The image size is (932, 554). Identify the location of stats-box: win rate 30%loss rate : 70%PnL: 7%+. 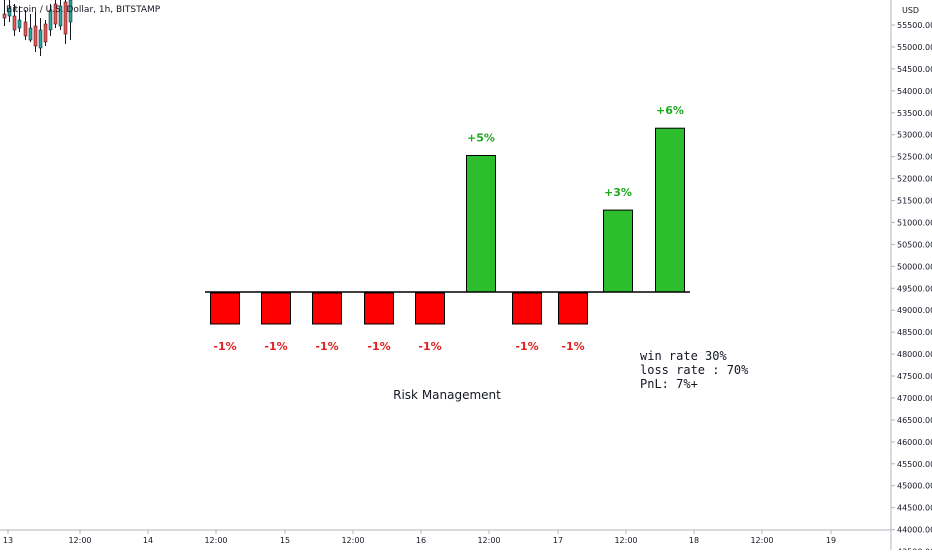
(694, 370).